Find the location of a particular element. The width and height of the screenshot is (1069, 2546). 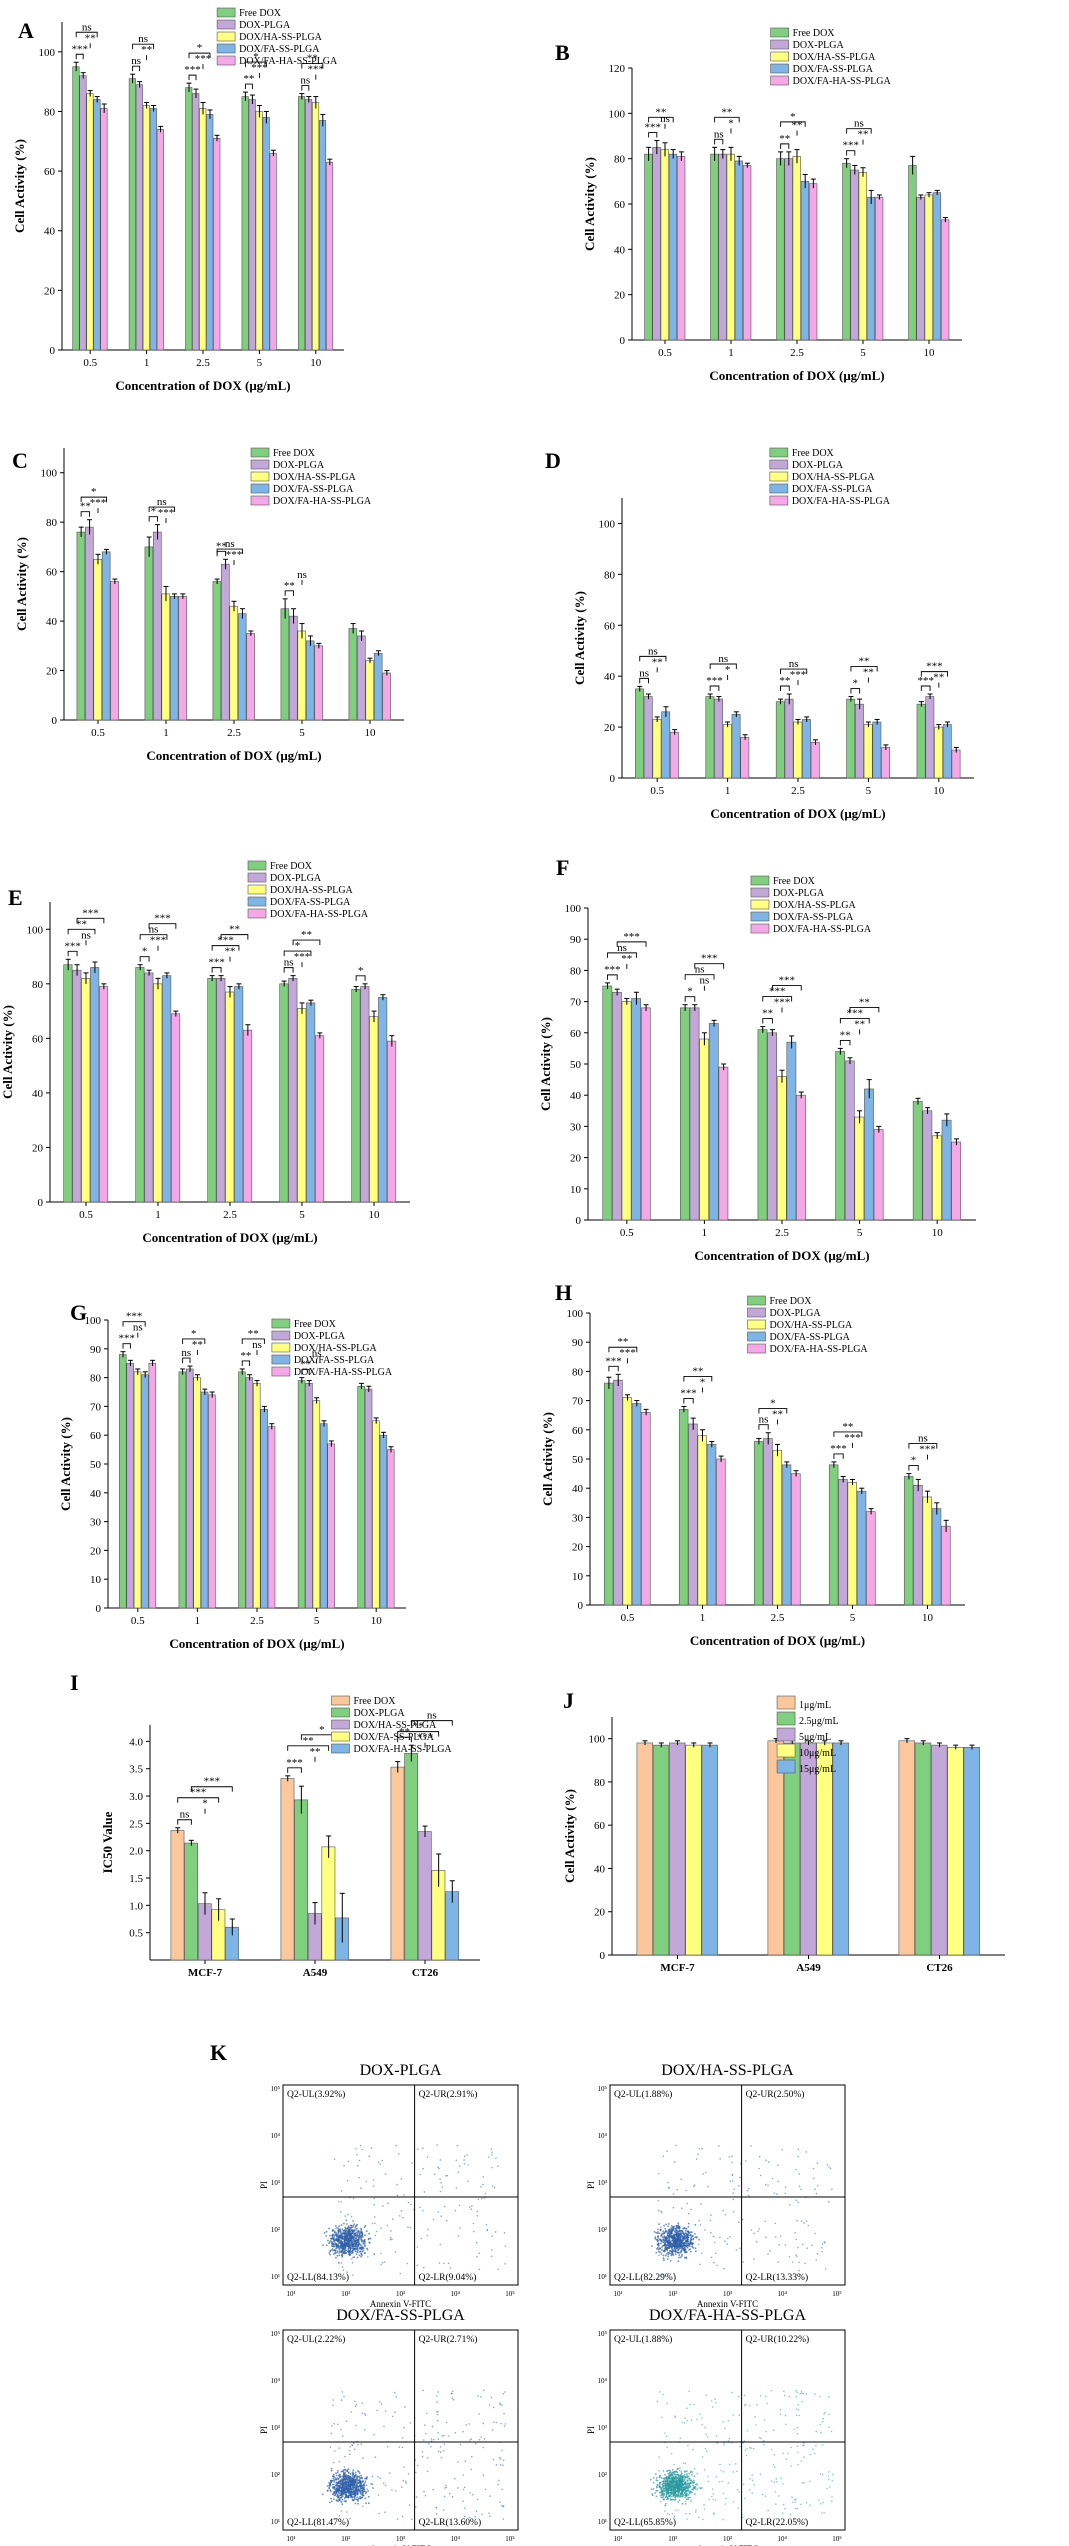

y-tick-label: 3.5 is located at coordinates (136, 1770).